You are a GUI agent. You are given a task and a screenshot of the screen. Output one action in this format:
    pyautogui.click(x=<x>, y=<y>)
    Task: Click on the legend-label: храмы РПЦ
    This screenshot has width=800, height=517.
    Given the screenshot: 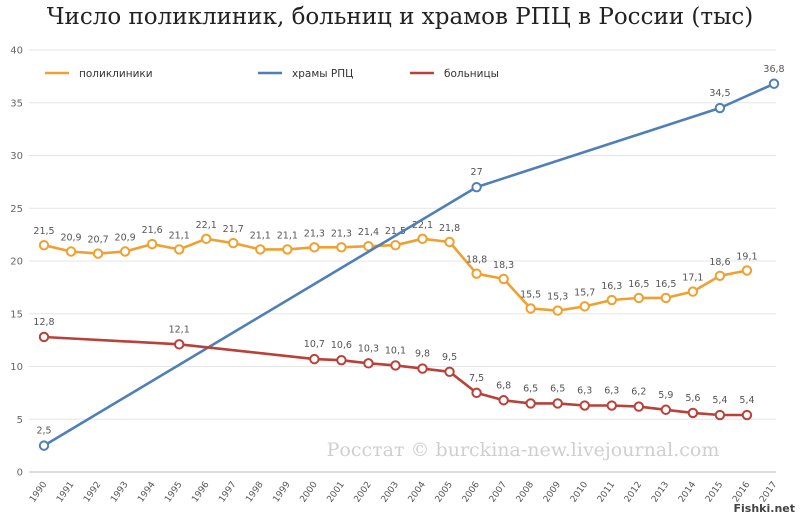 What is the action you would take?
    pyautogui.click(x=322, y=74)
    